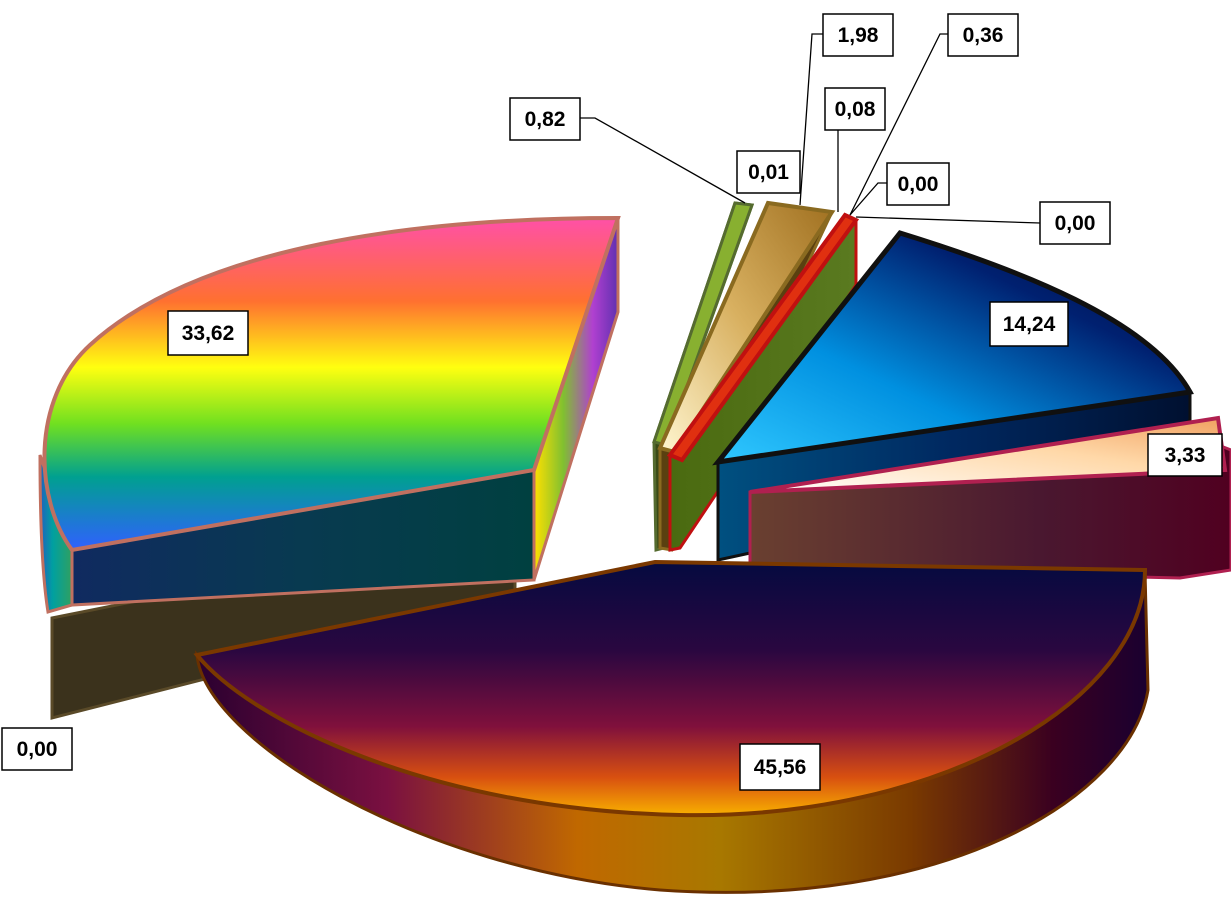 This screenshot has height=913, width=1231. I want to click on data-label-0: 45,56, so click(780, 767).